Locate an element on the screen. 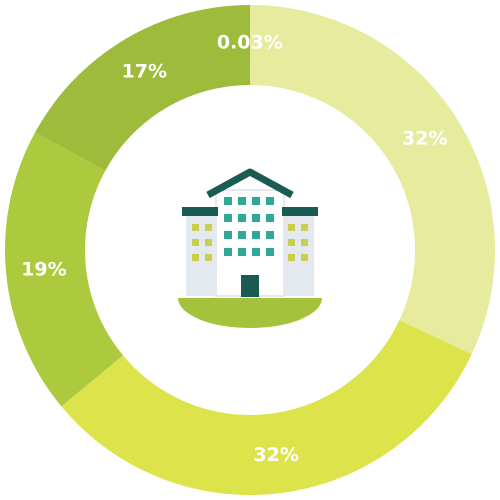  building-icon is located at coordinates (250, 248).